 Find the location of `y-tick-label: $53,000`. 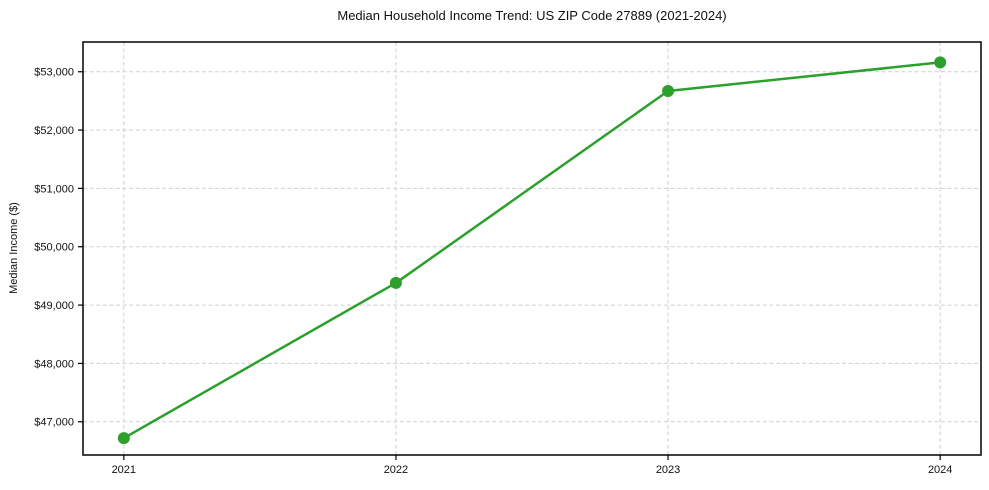

y-tick-label: $53,000 is located at coordinates (54, 73).